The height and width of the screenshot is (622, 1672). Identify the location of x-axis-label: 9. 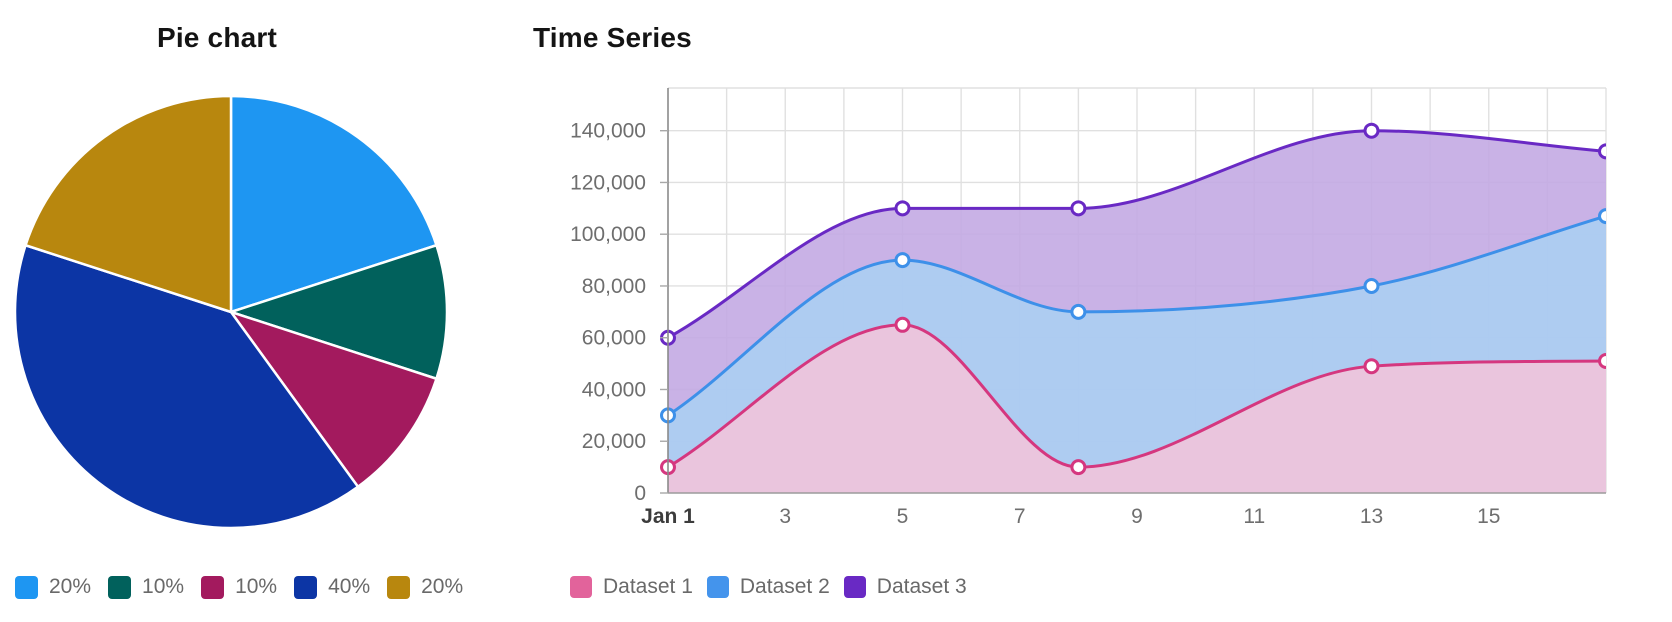
(1137, 516).